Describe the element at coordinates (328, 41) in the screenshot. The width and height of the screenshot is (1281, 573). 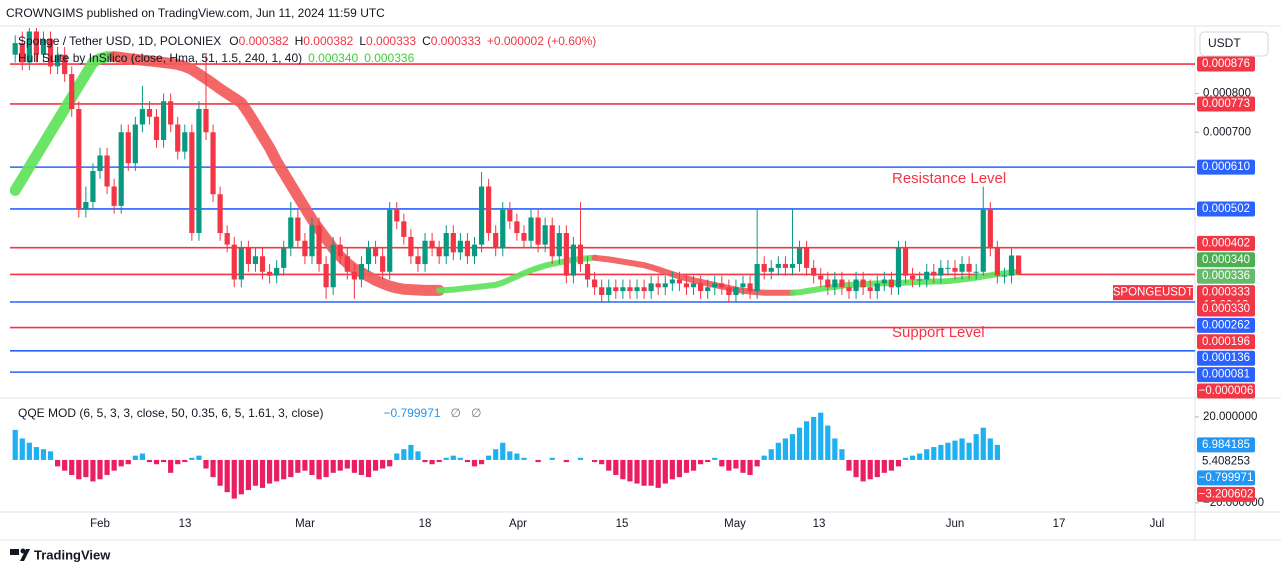
I see `ohlc-value: 0.000382` at that location.